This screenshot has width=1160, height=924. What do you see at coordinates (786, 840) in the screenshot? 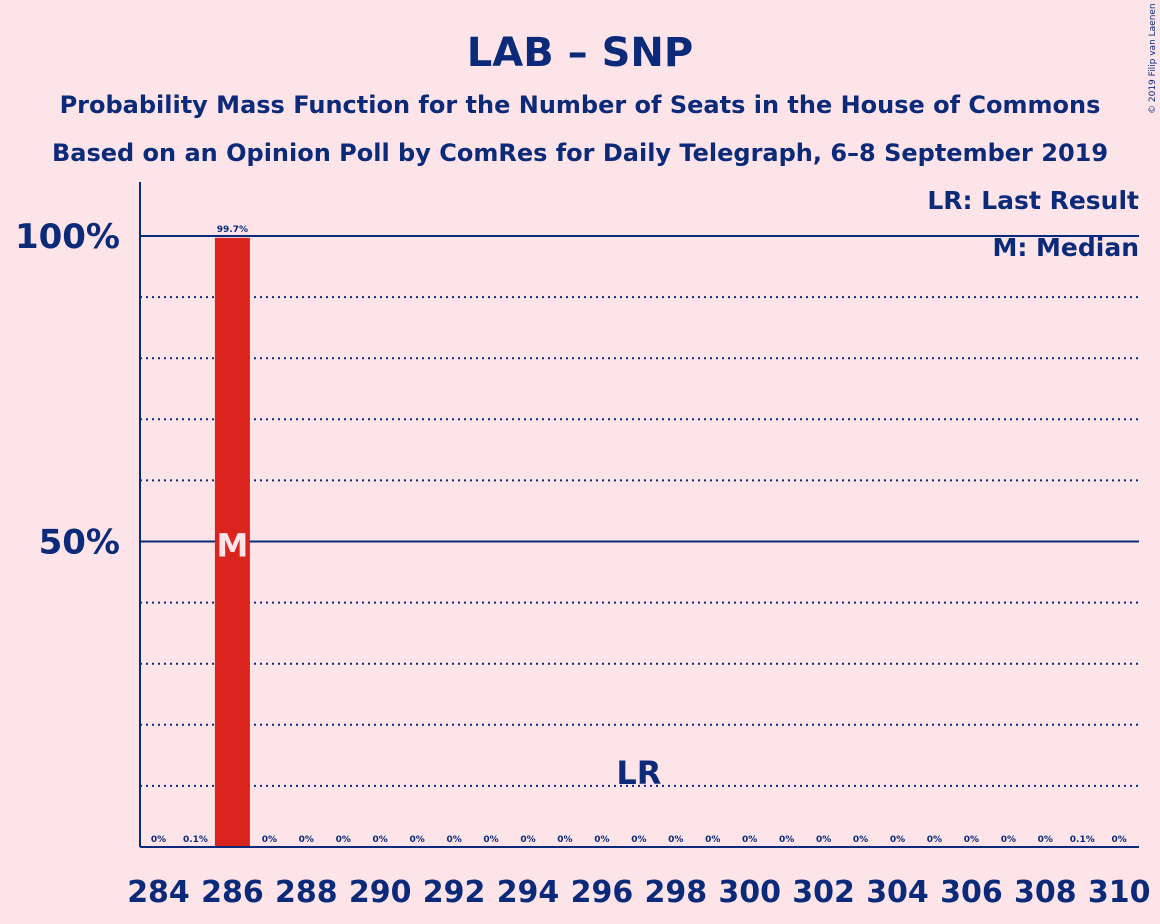
I see `bar-label-seat-301: 0%` at bounding box center [786, 840].